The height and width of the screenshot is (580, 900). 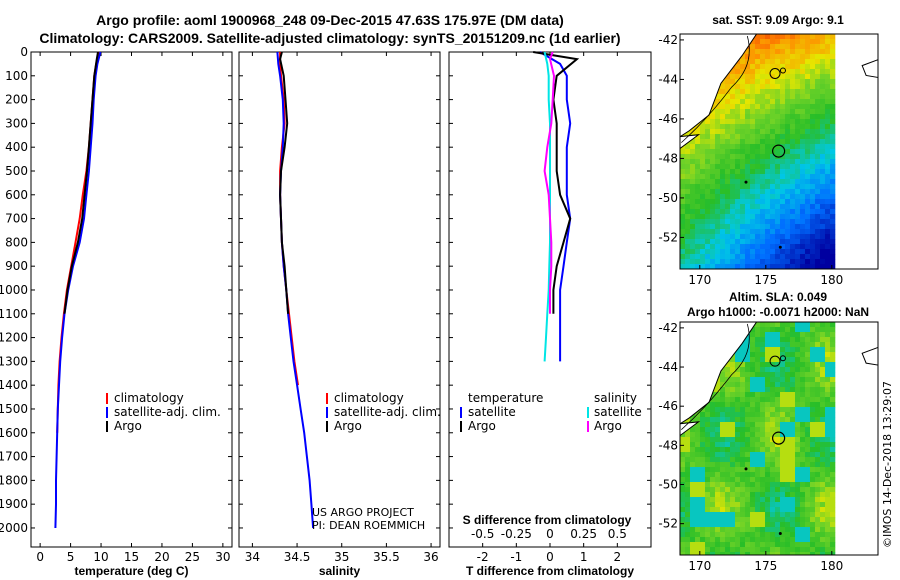 I want to click on x-tick-label: 0, so click(x=40, y=557).